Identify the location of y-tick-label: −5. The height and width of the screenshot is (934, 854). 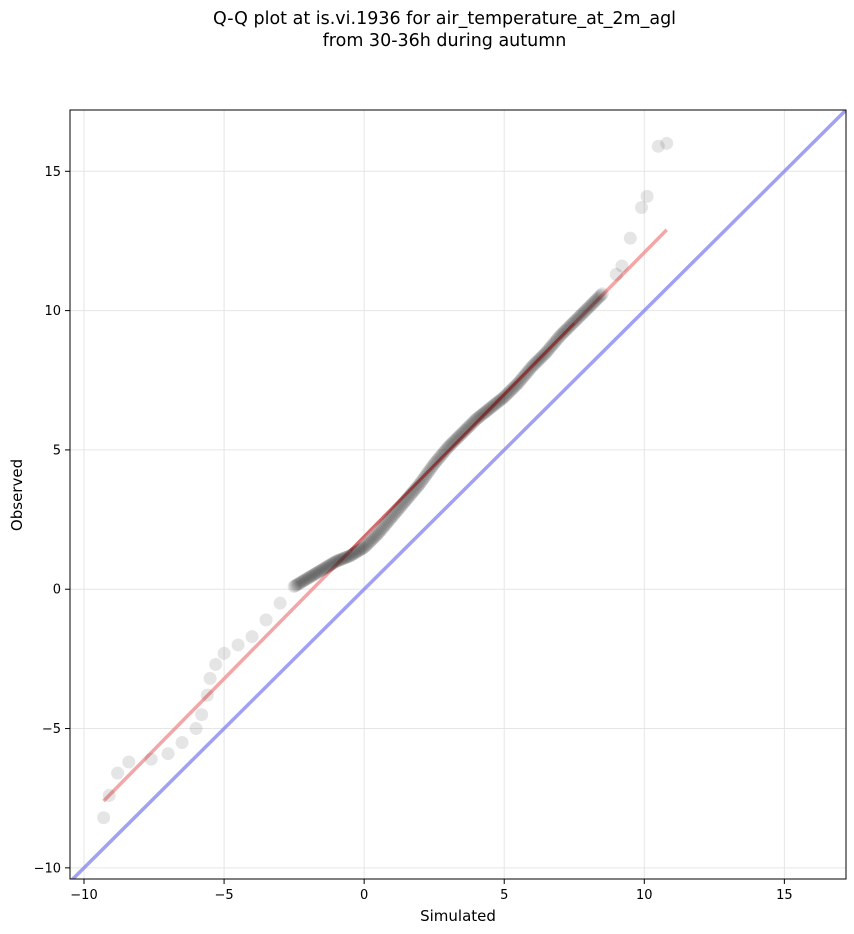
(51, 729).